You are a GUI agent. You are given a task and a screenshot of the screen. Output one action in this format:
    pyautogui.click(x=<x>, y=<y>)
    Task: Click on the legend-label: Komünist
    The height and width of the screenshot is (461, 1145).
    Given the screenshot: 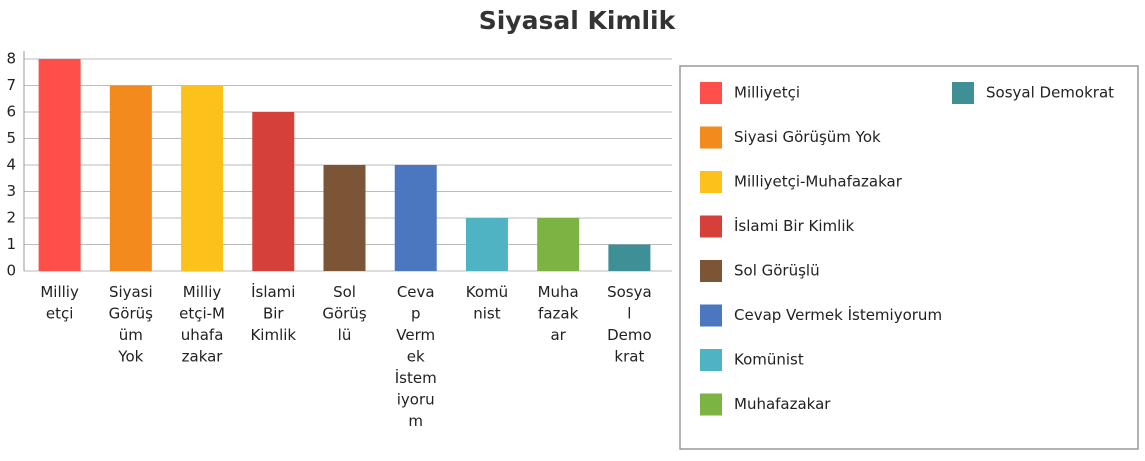 What is the action you would take?
    pyautogui.click(x=769, y=360)
    